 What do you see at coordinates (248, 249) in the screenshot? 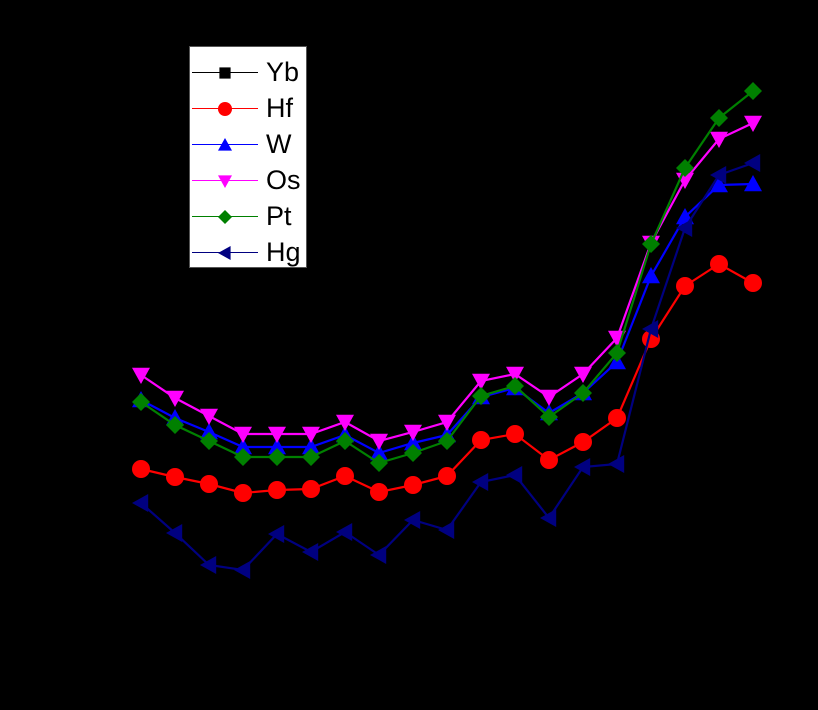
I see `legend-item-hg: Hg` at bounding box center [248, 249].